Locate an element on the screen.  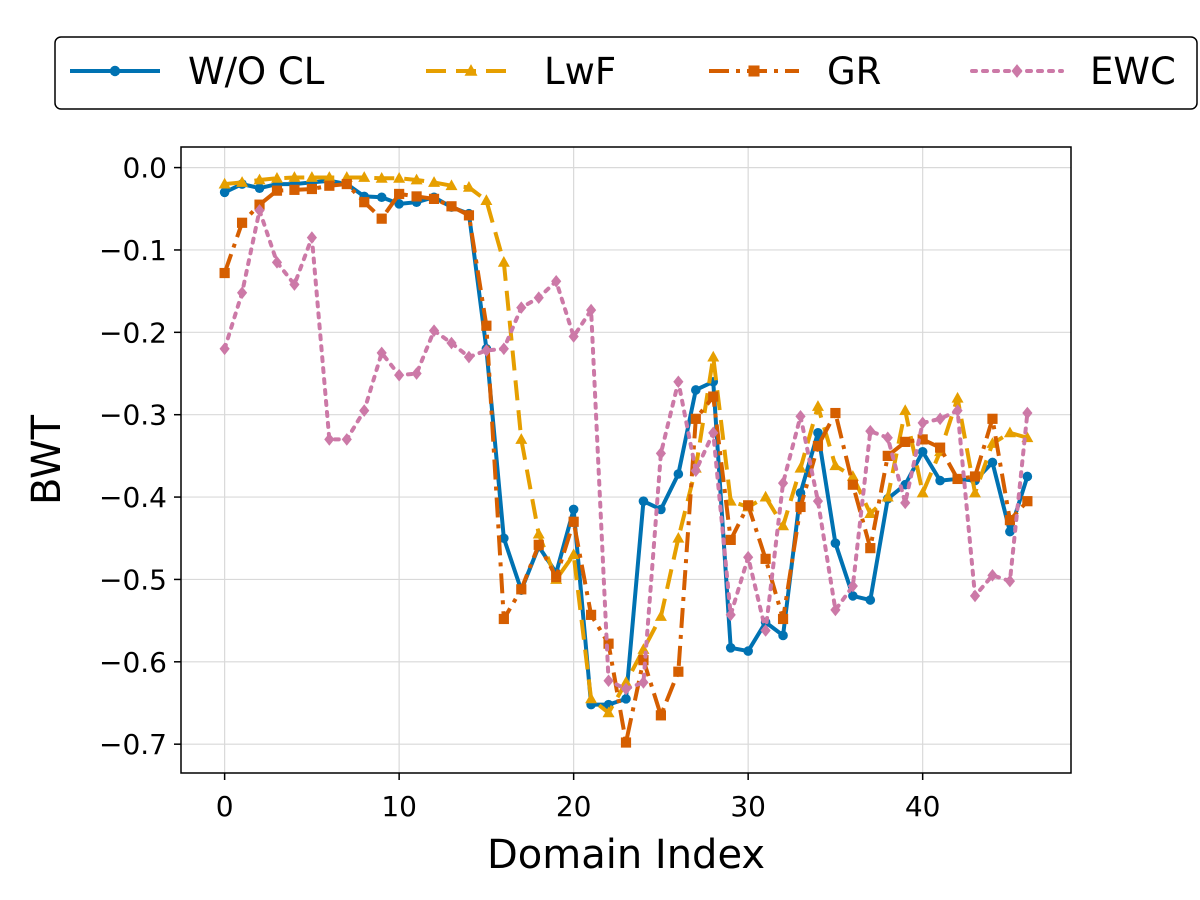
legend-marker is located at coordinates (471, 70).